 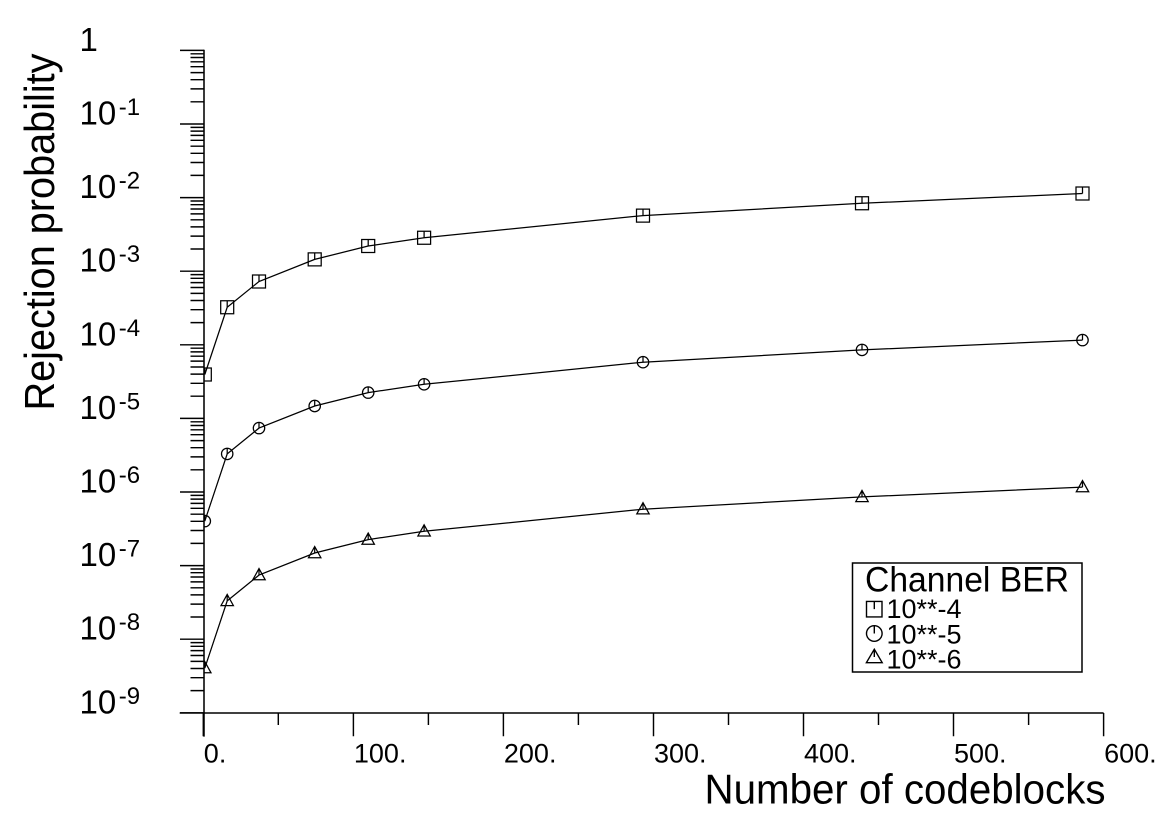 I want to click on svg-text: 0., so click(x=215, y=753).